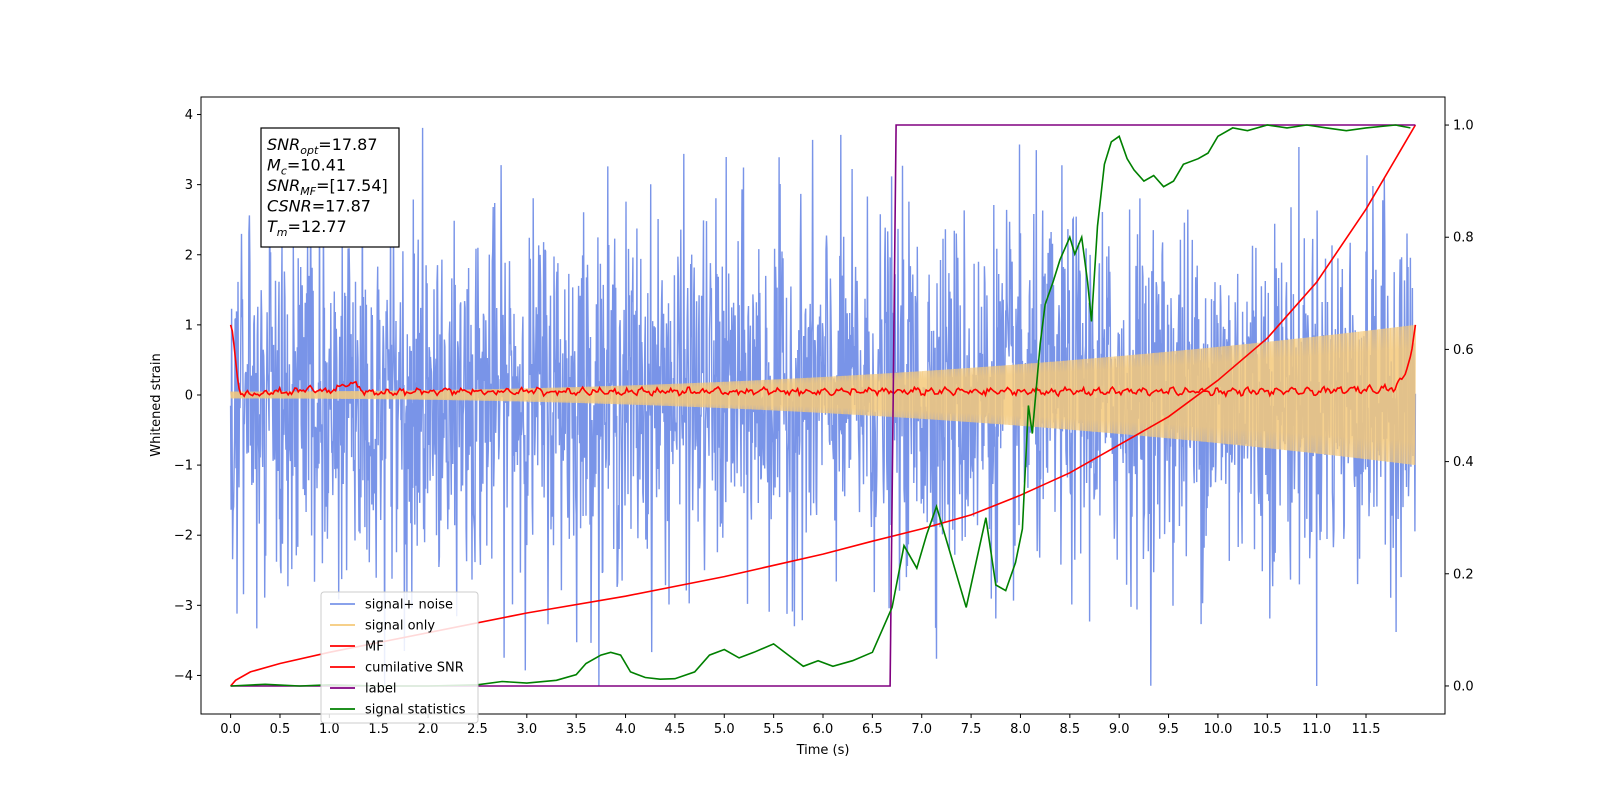 Image resolution: width=1600 pixels, height=800 pixels. Describe the element at coordinates (378, 729) in the screenshot. I see `x-tick-label: 1.5` at that location.